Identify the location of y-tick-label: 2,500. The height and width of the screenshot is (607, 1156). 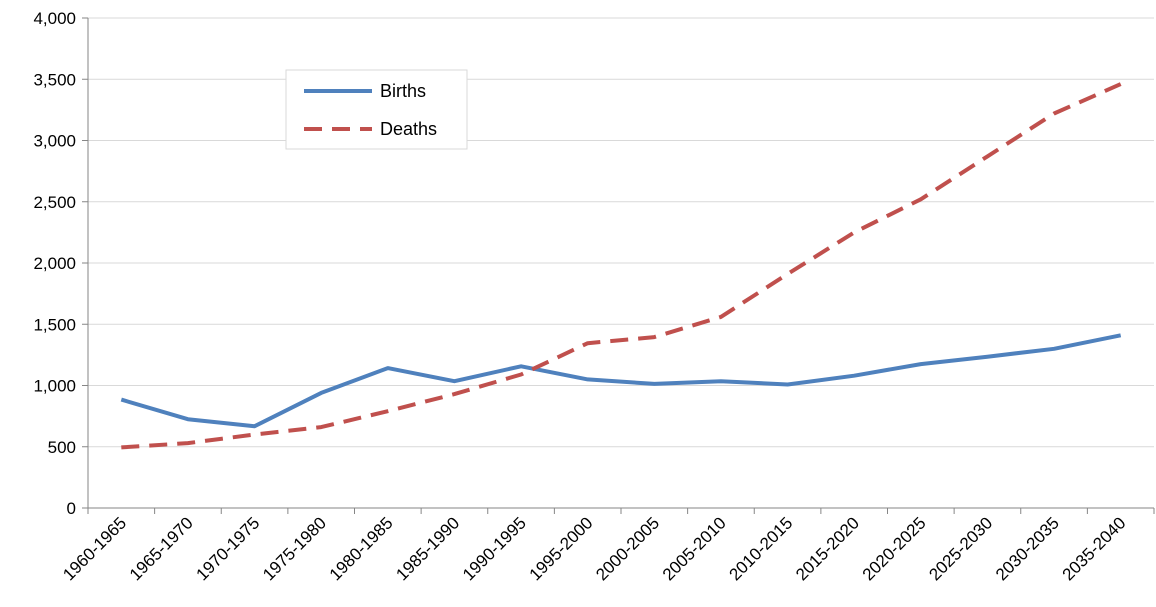
(54, 202).